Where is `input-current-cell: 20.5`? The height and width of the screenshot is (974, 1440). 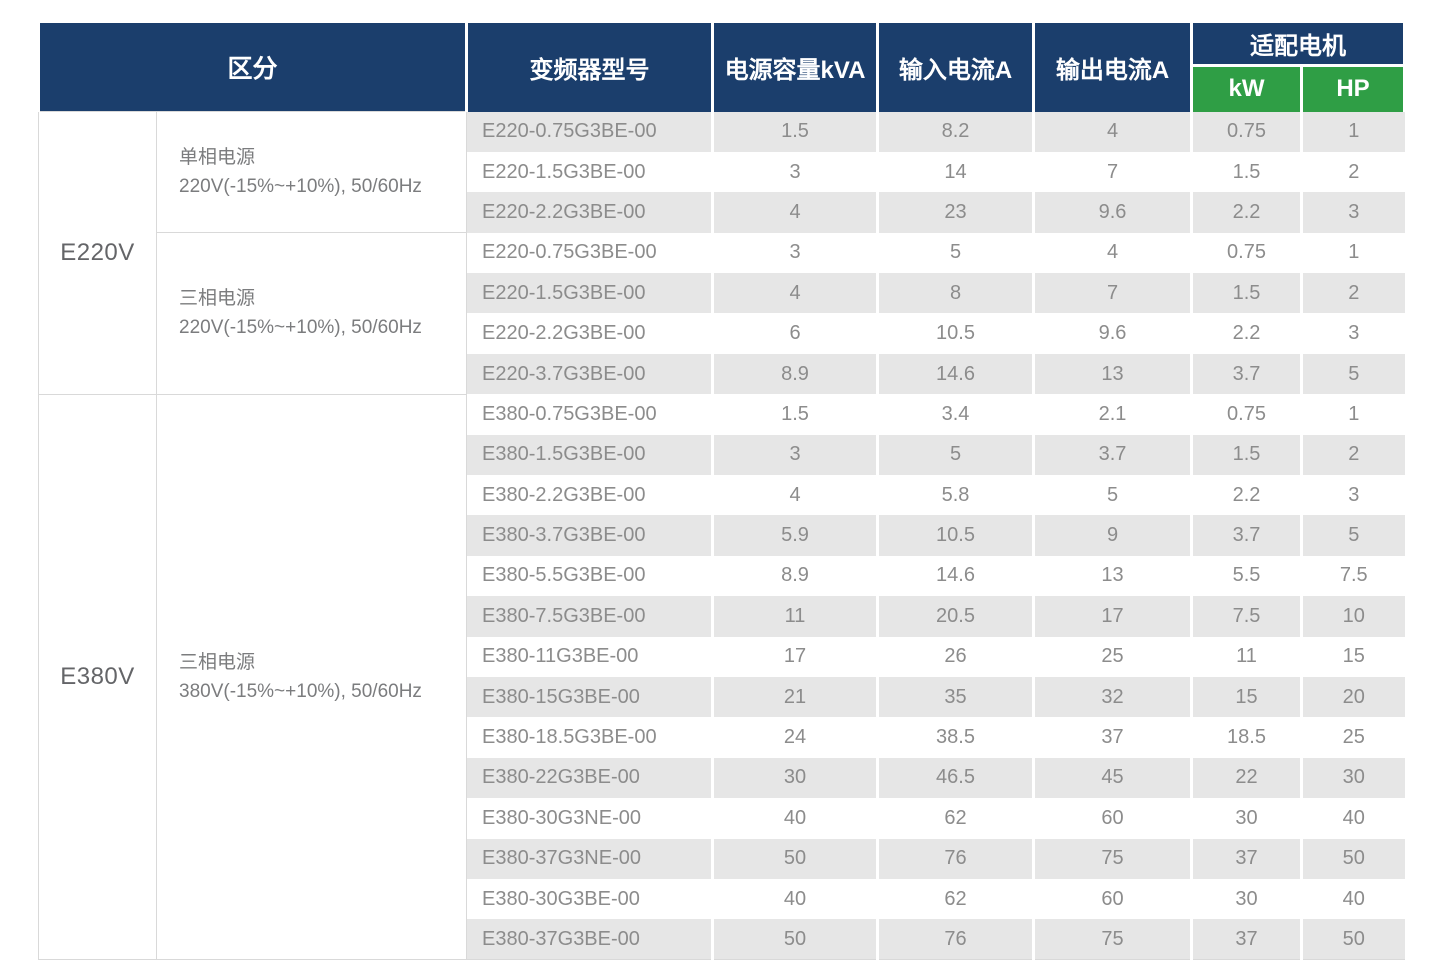 input-current-cell: 20.5 is located at coordinates (955, 616).